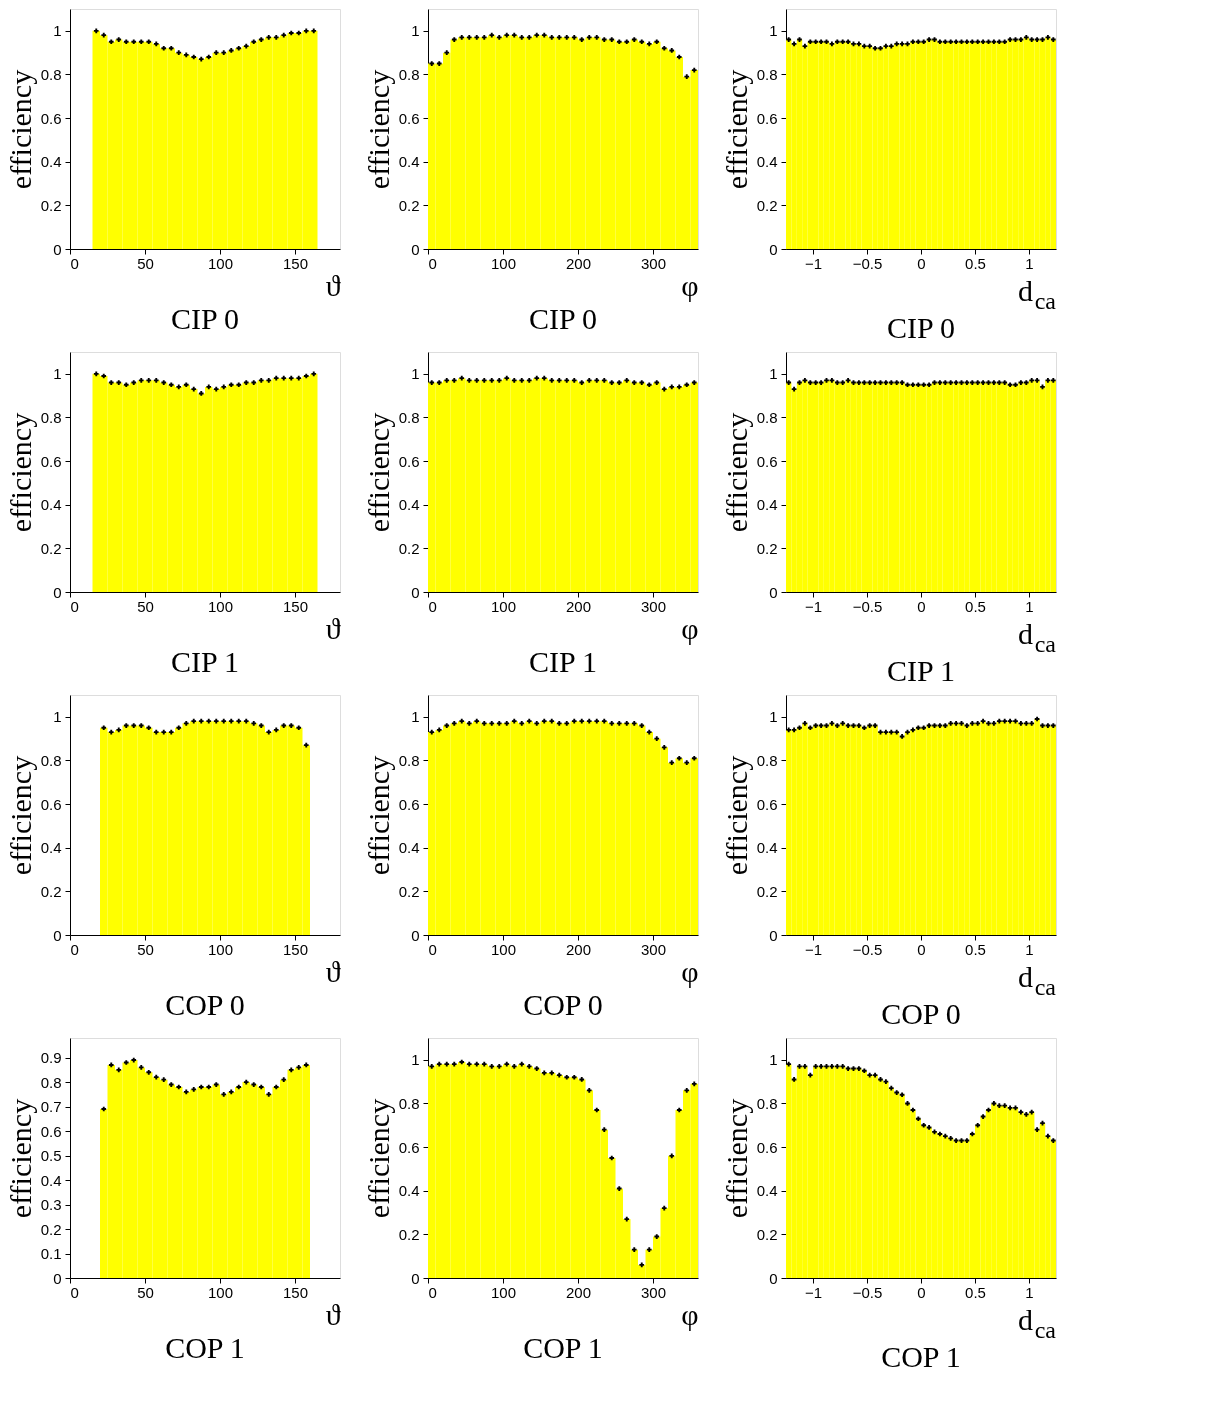  What do you see at coordinates (921, 327) in the screenshot?
I see `text: CIP 0` at bounding box center [921, 327].